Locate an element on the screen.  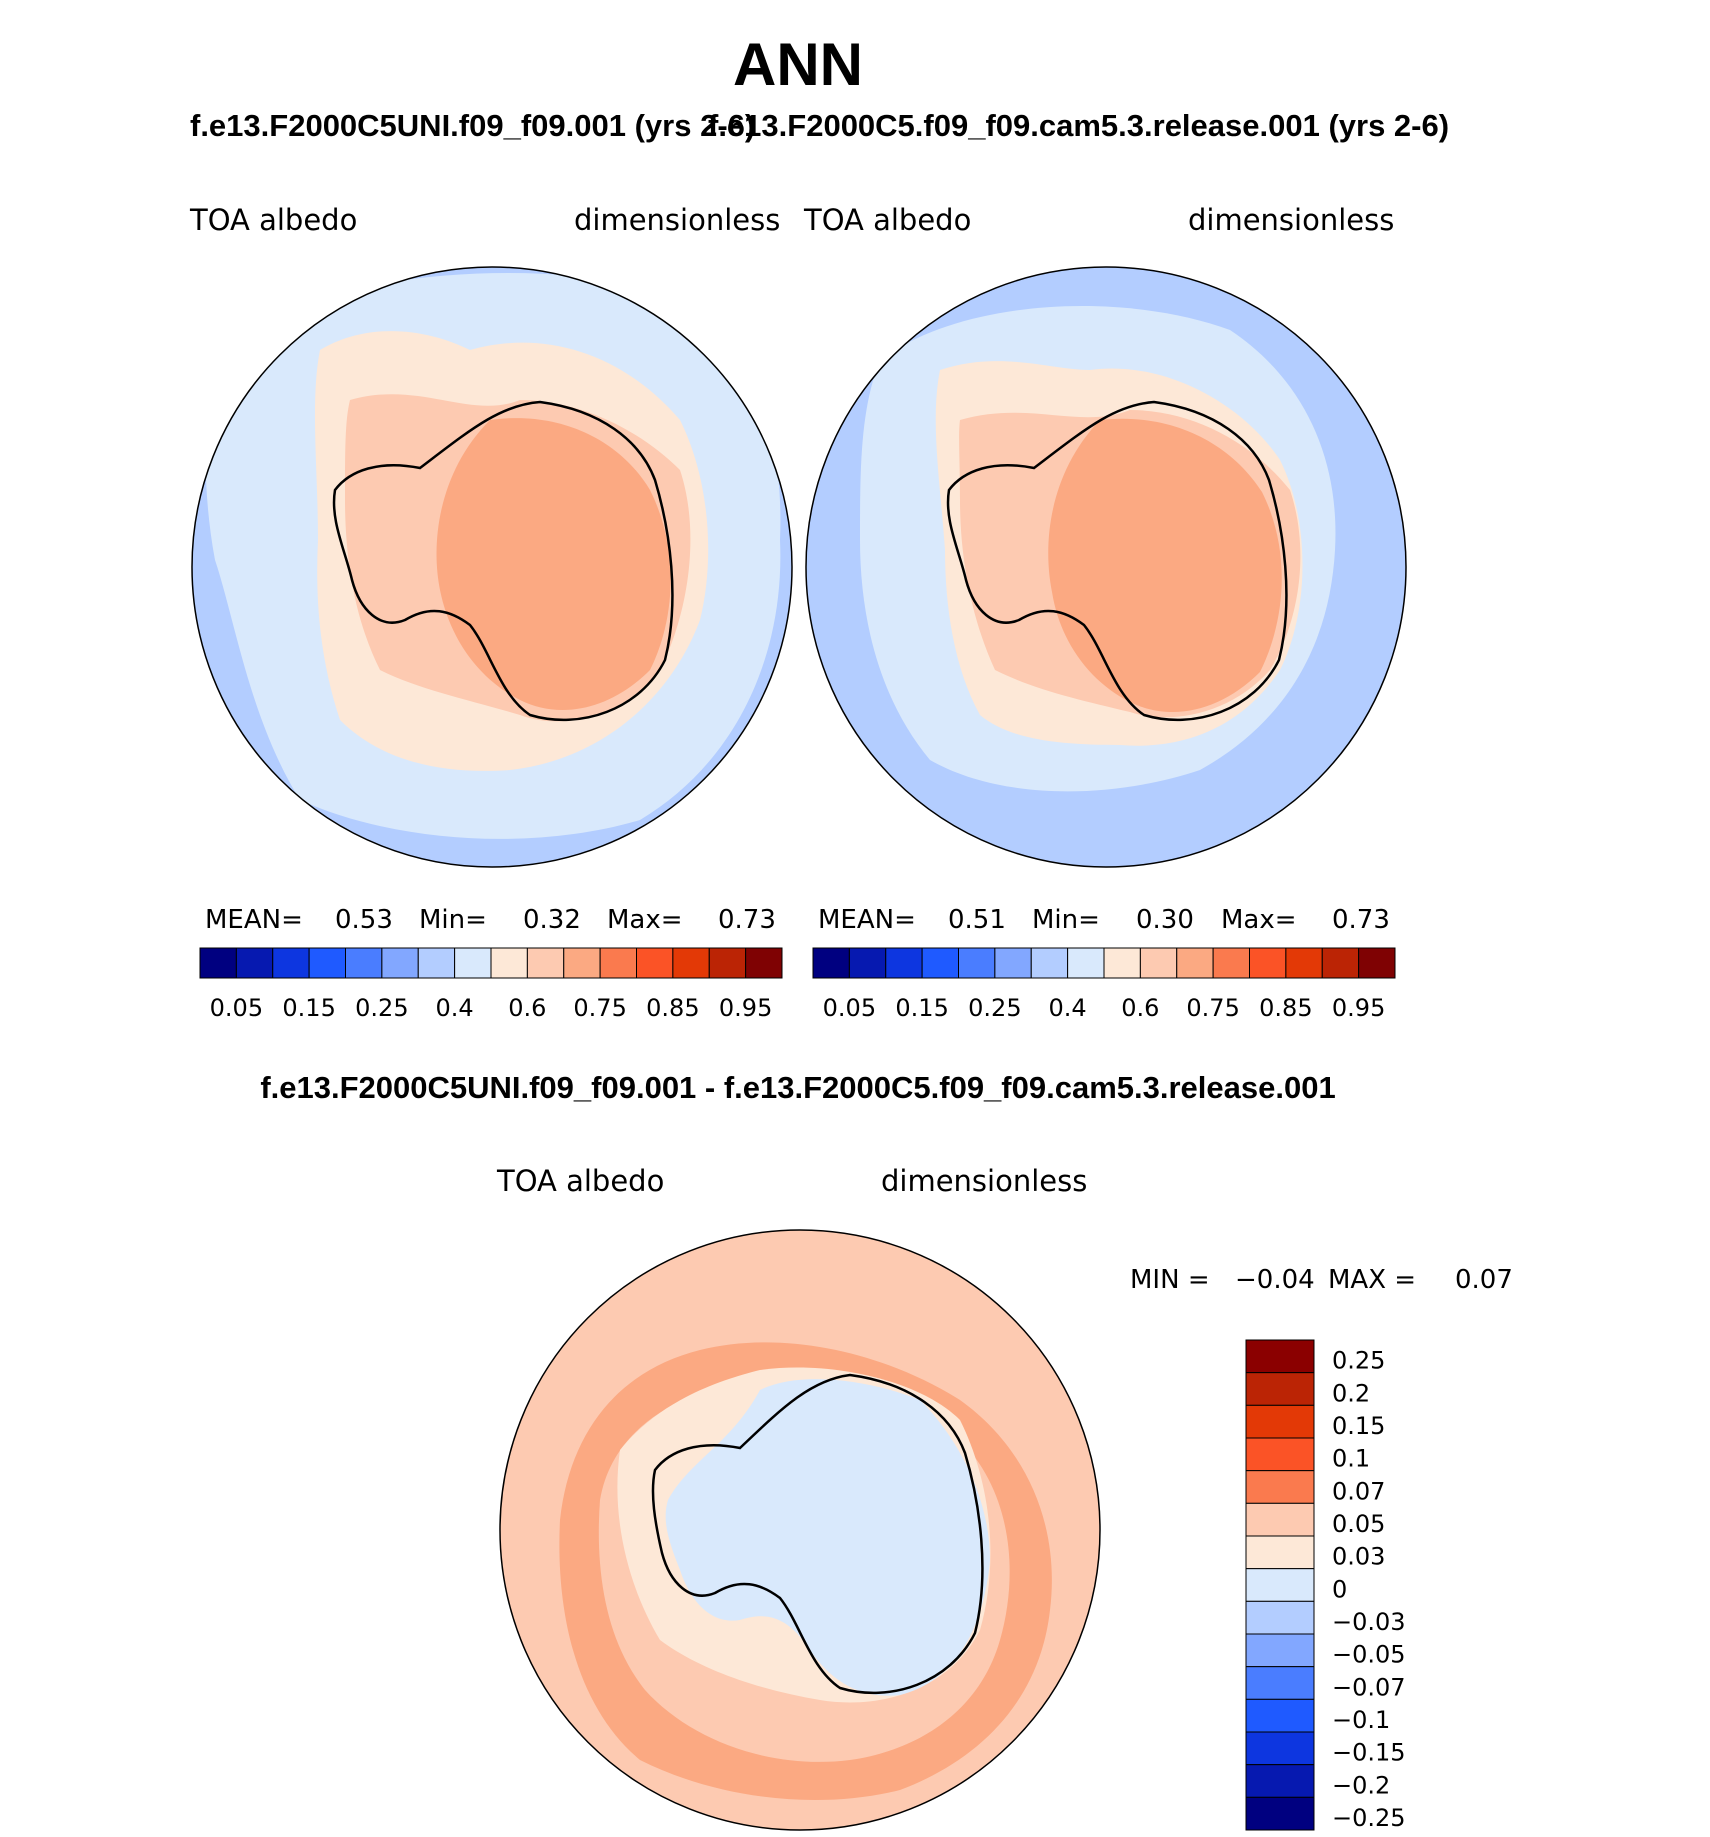
panel-2-colorbar-tick-label: 0.6 is located at coordinates (1140, 1008).